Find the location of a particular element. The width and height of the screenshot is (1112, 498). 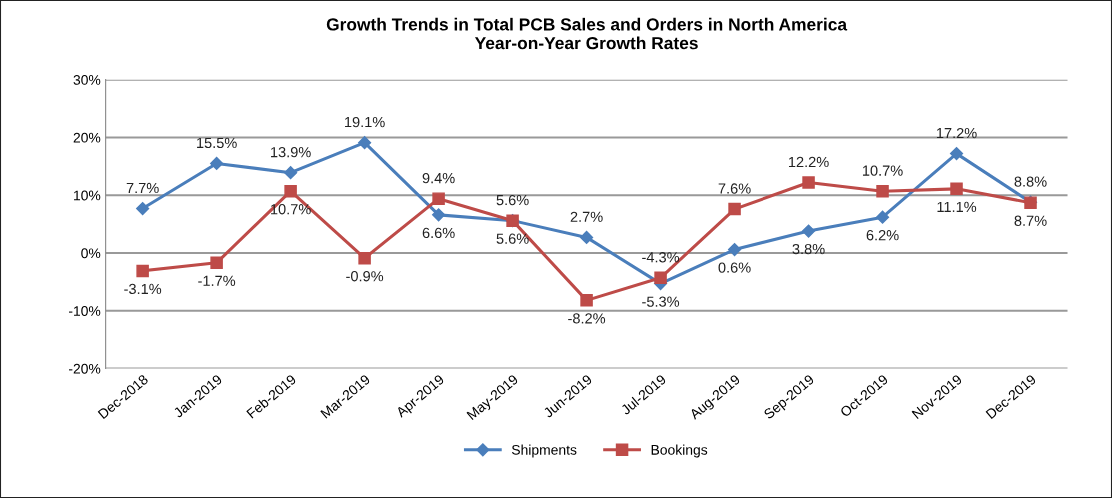

y-tick-label: 30% is located at coordinates (87, 80).